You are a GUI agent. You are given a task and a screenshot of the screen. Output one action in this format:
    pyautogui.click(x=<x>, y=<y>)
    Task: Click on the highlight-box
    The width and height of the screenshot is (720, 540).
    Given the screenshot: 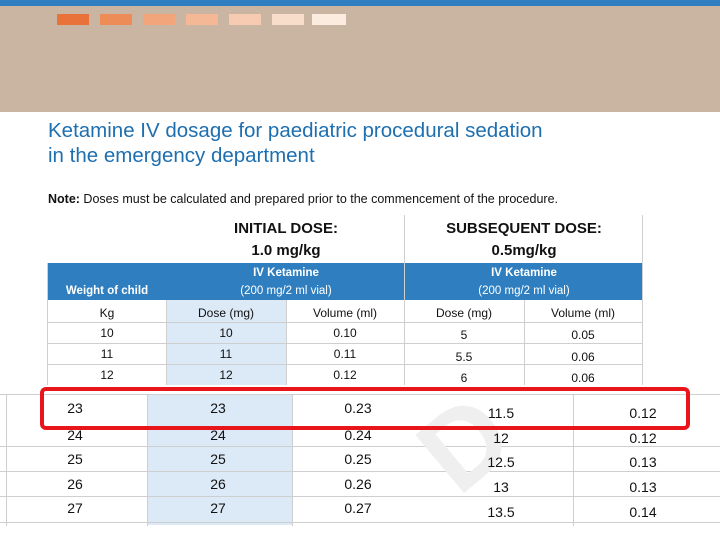 What is the action you would take?
    pyautogui.click(x=365, y=408)
    